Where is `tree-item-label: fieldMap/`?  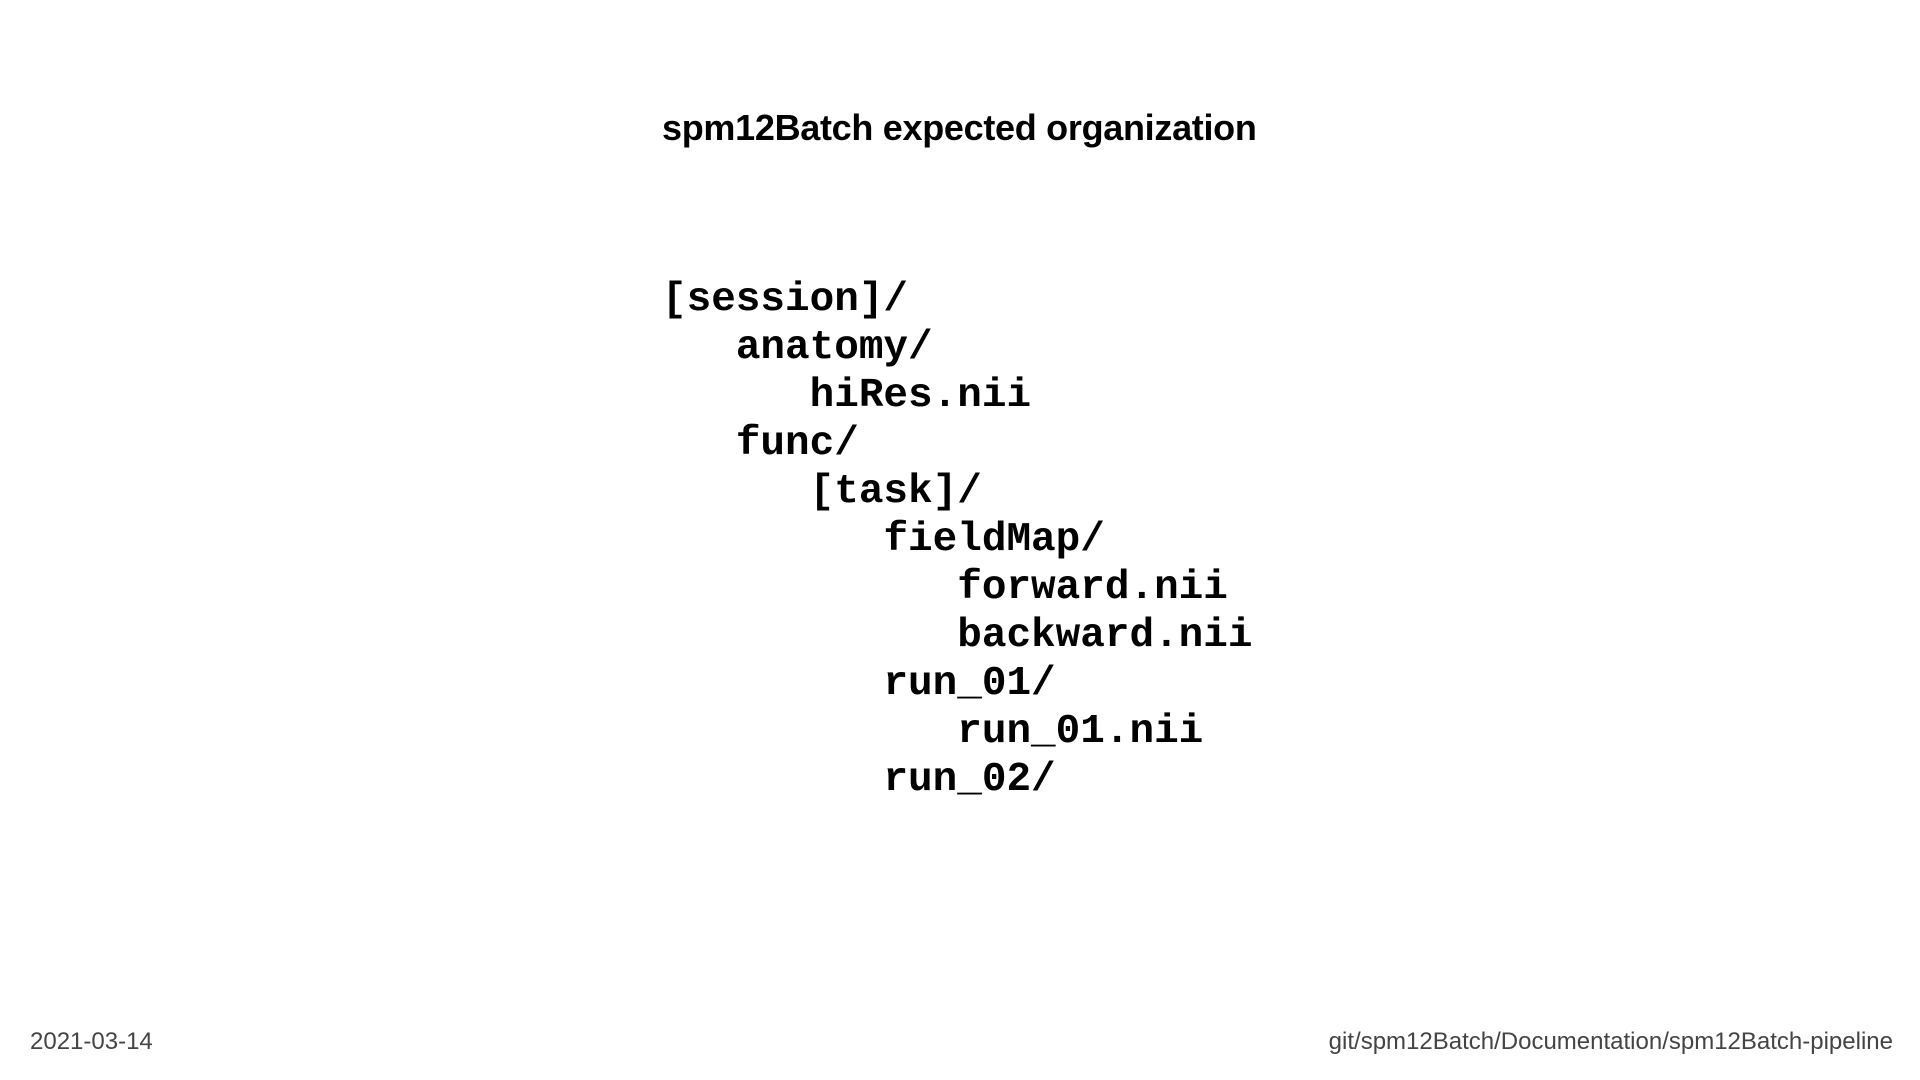 tree-item-label: fieldMap/ is located at coordinates (994, 540).